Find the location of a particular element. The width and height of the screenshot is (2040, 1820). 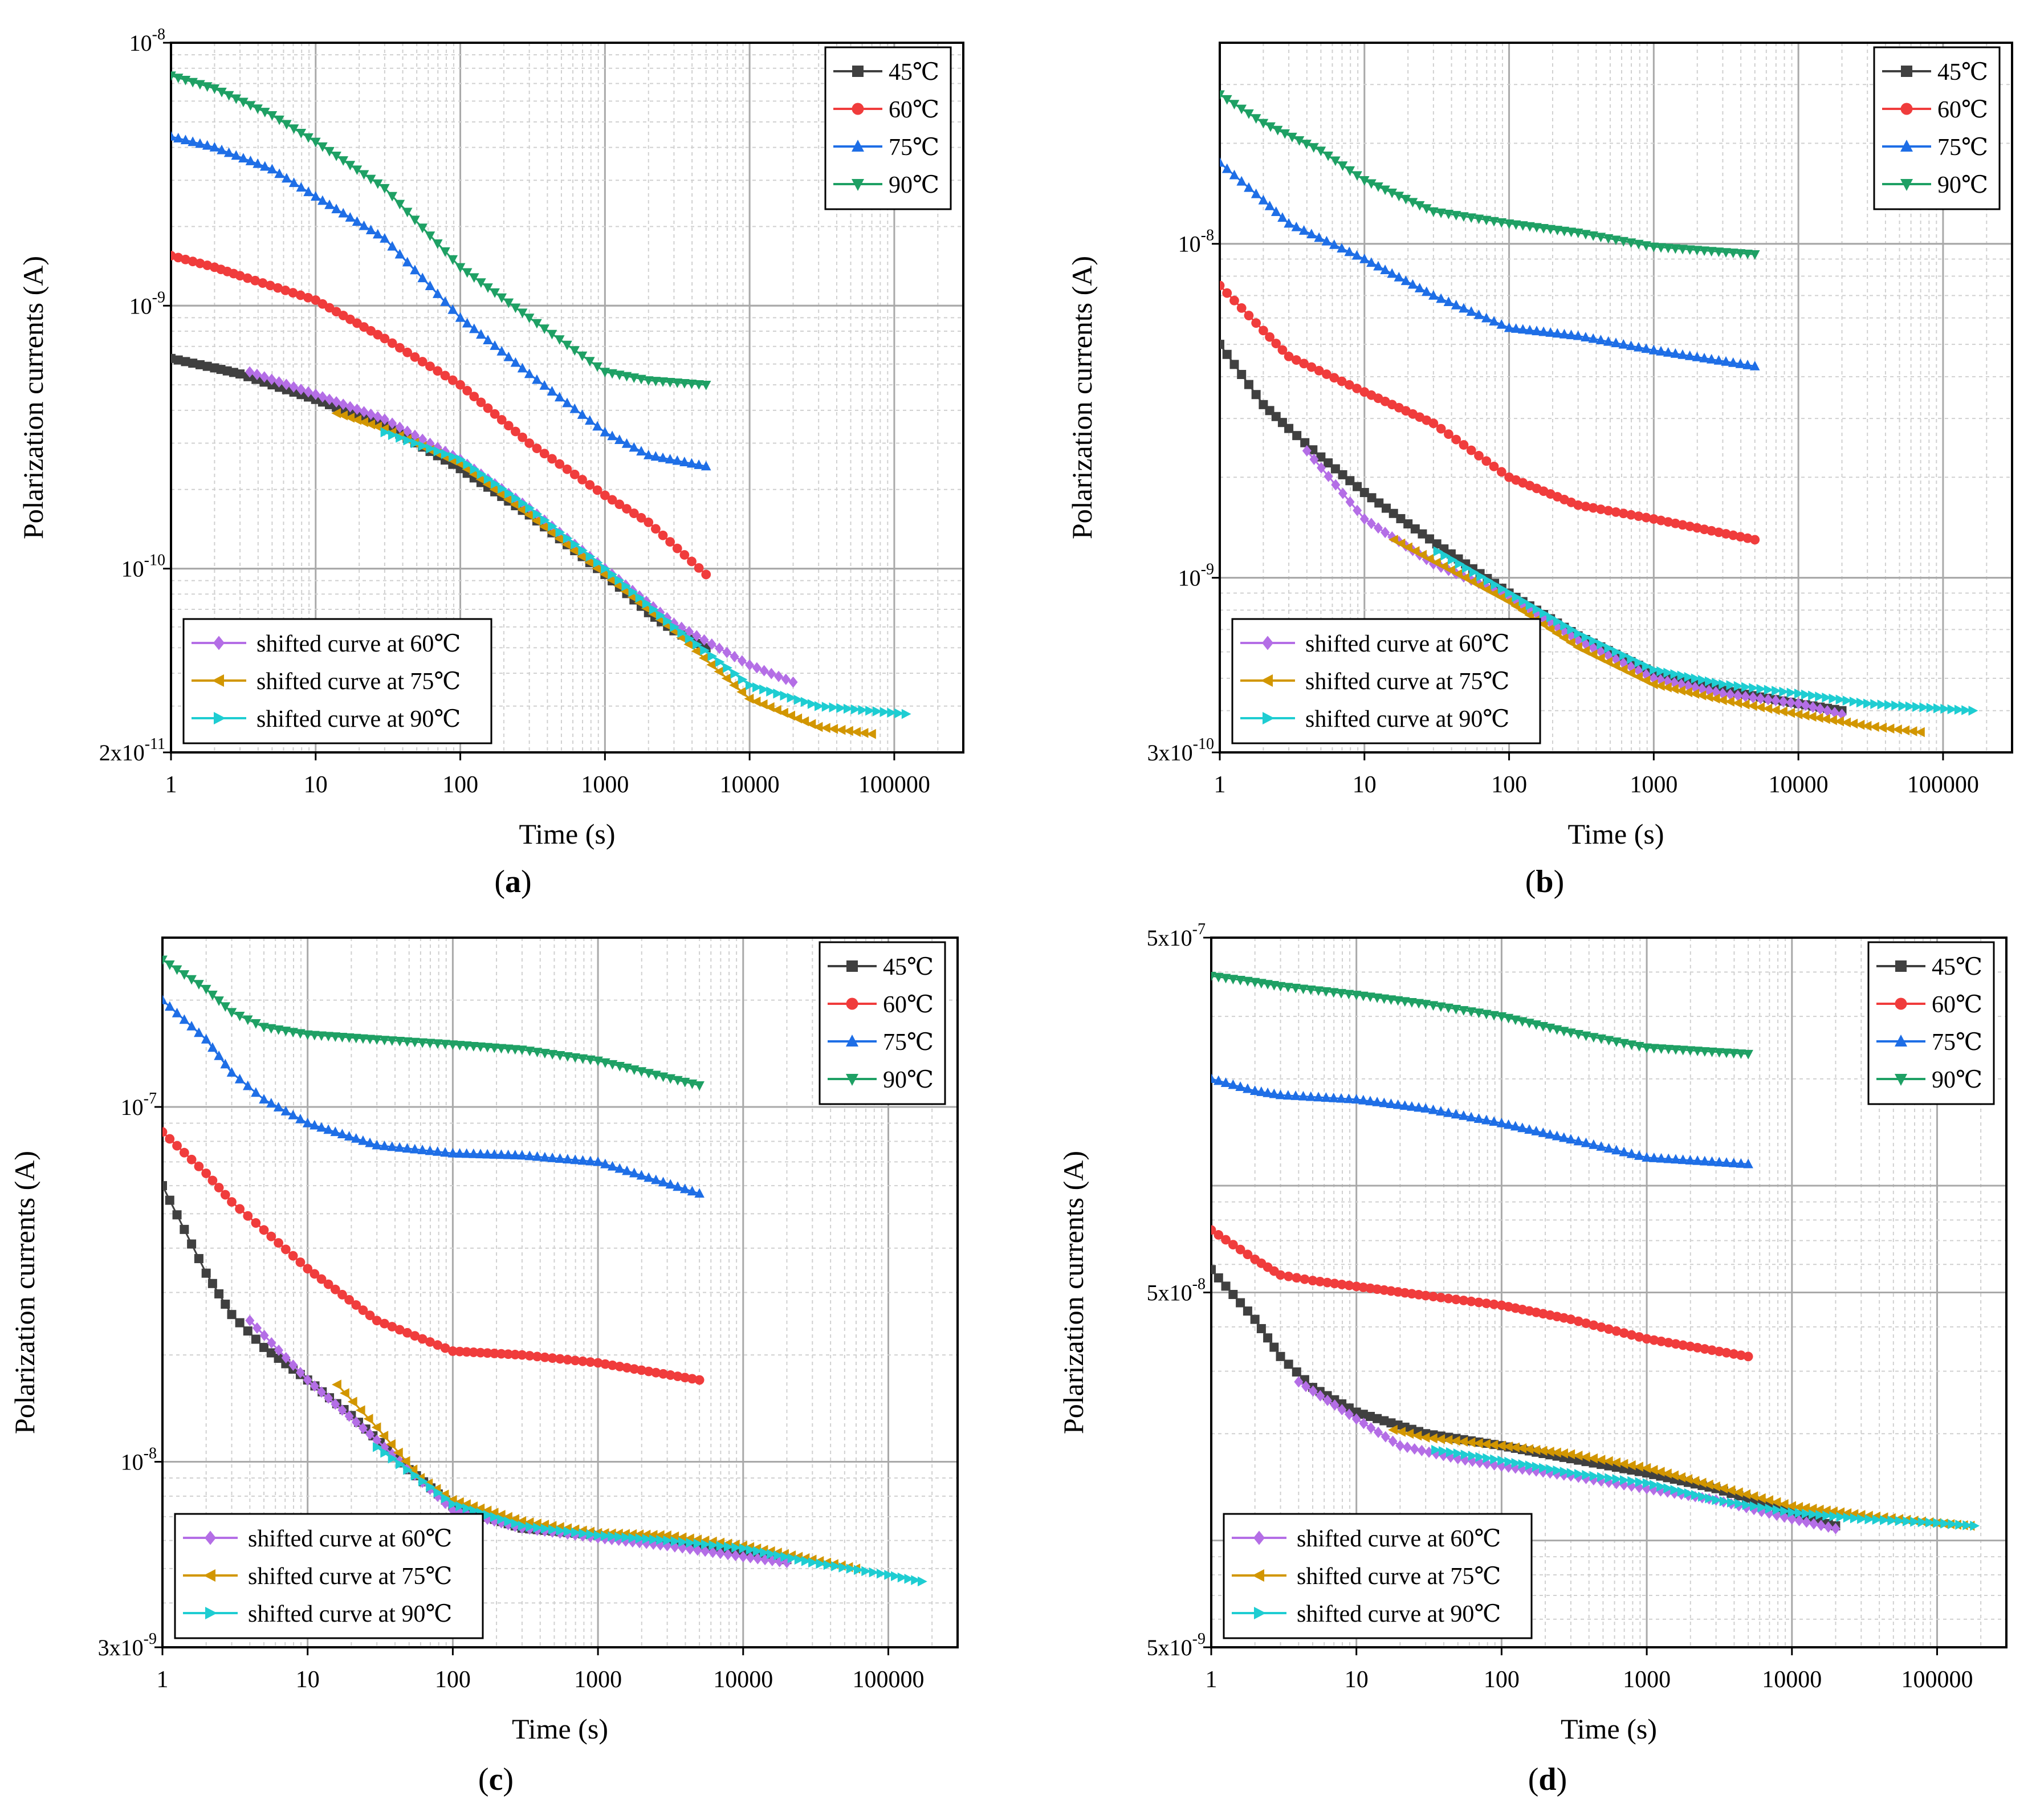

panel-label: (d) is located at coordinates (1547, 1779).